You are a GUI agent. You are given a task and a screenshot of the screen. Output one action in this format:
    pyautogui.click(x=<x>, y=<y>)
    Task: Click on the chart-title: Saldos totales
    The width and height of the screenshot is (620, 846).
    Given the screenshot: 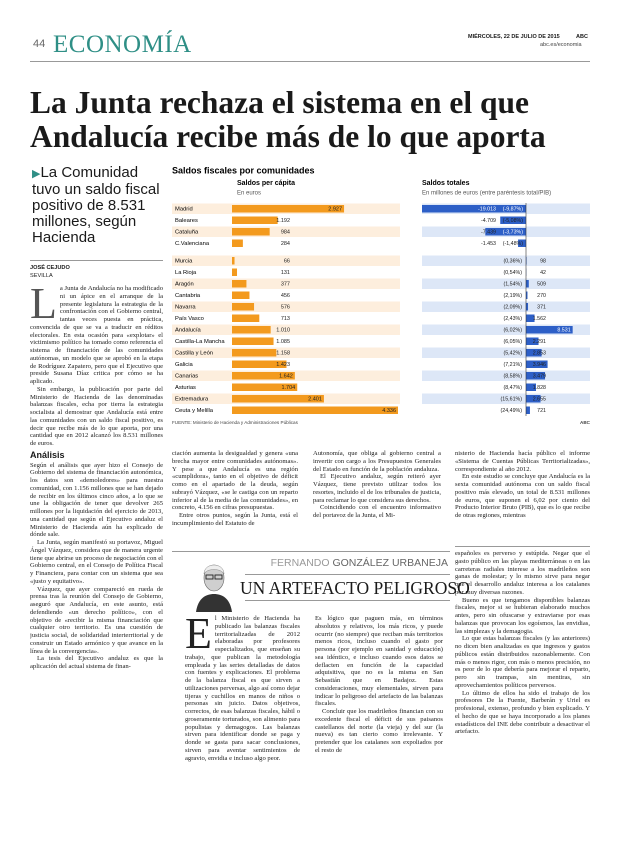 What is the action you would take?
    pyautogui.click(x=446, y=183)
    